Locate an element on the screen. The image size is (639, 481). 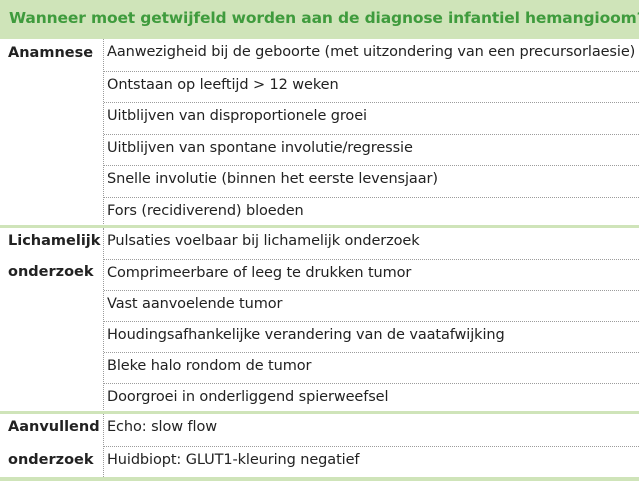
row-text: Echo: slow flow is located at coordinates (162, 427).